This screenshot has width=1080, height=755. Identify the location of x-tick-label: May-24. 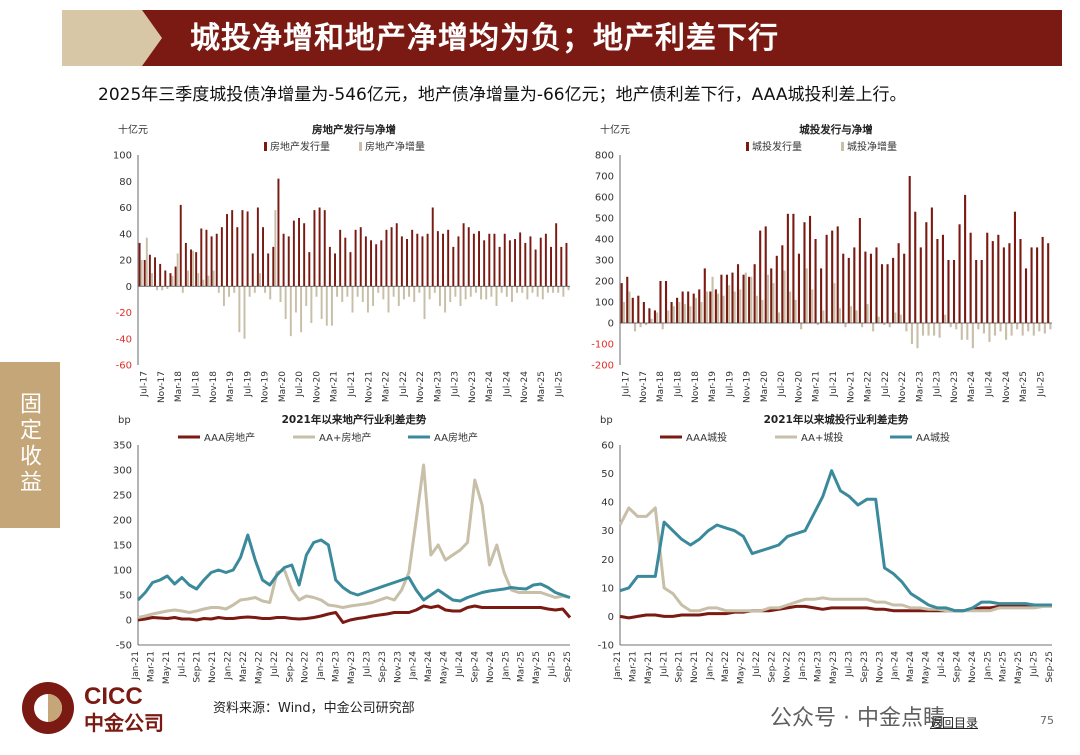
(445, 667).